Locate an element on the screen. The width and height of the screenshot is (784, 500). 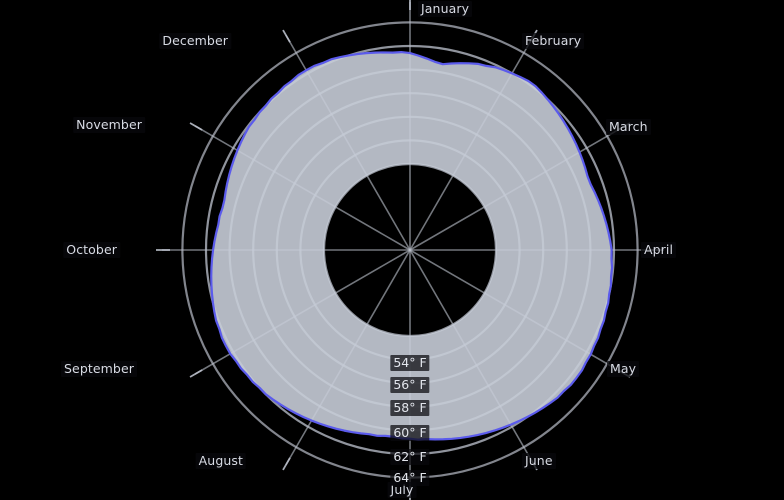
radial-tick-label: 64° F is located at coordinates (410, 478).